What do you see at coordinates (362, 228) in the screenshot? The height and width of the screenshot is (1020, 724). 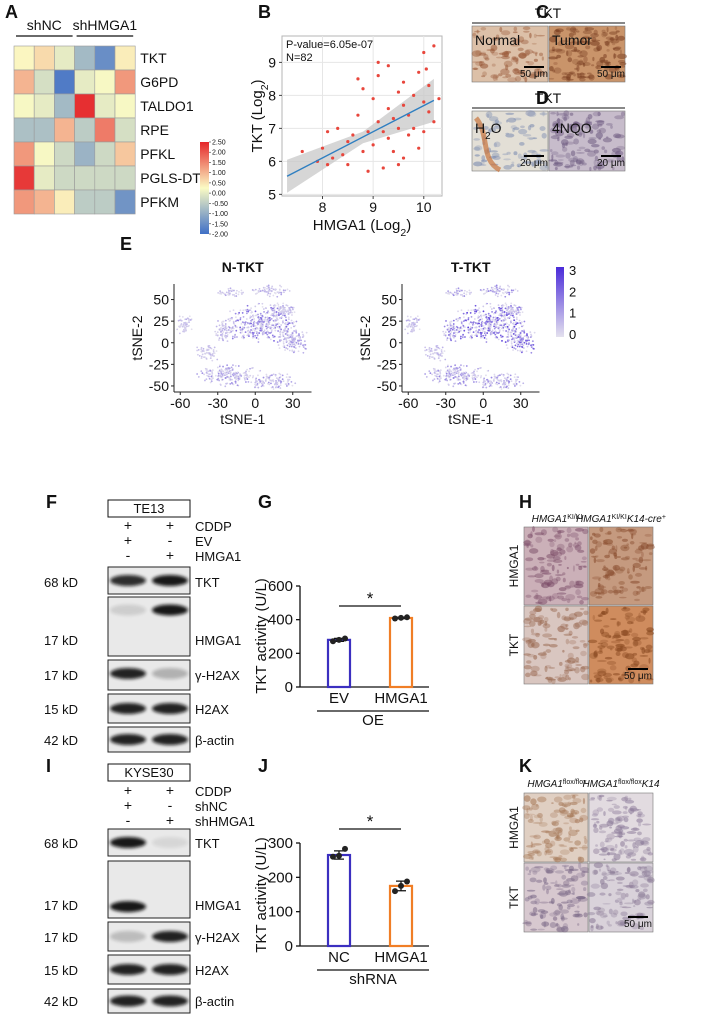 I see `x-axis-label: HMGA1 (Log2)` at bounding box center [362, 228].